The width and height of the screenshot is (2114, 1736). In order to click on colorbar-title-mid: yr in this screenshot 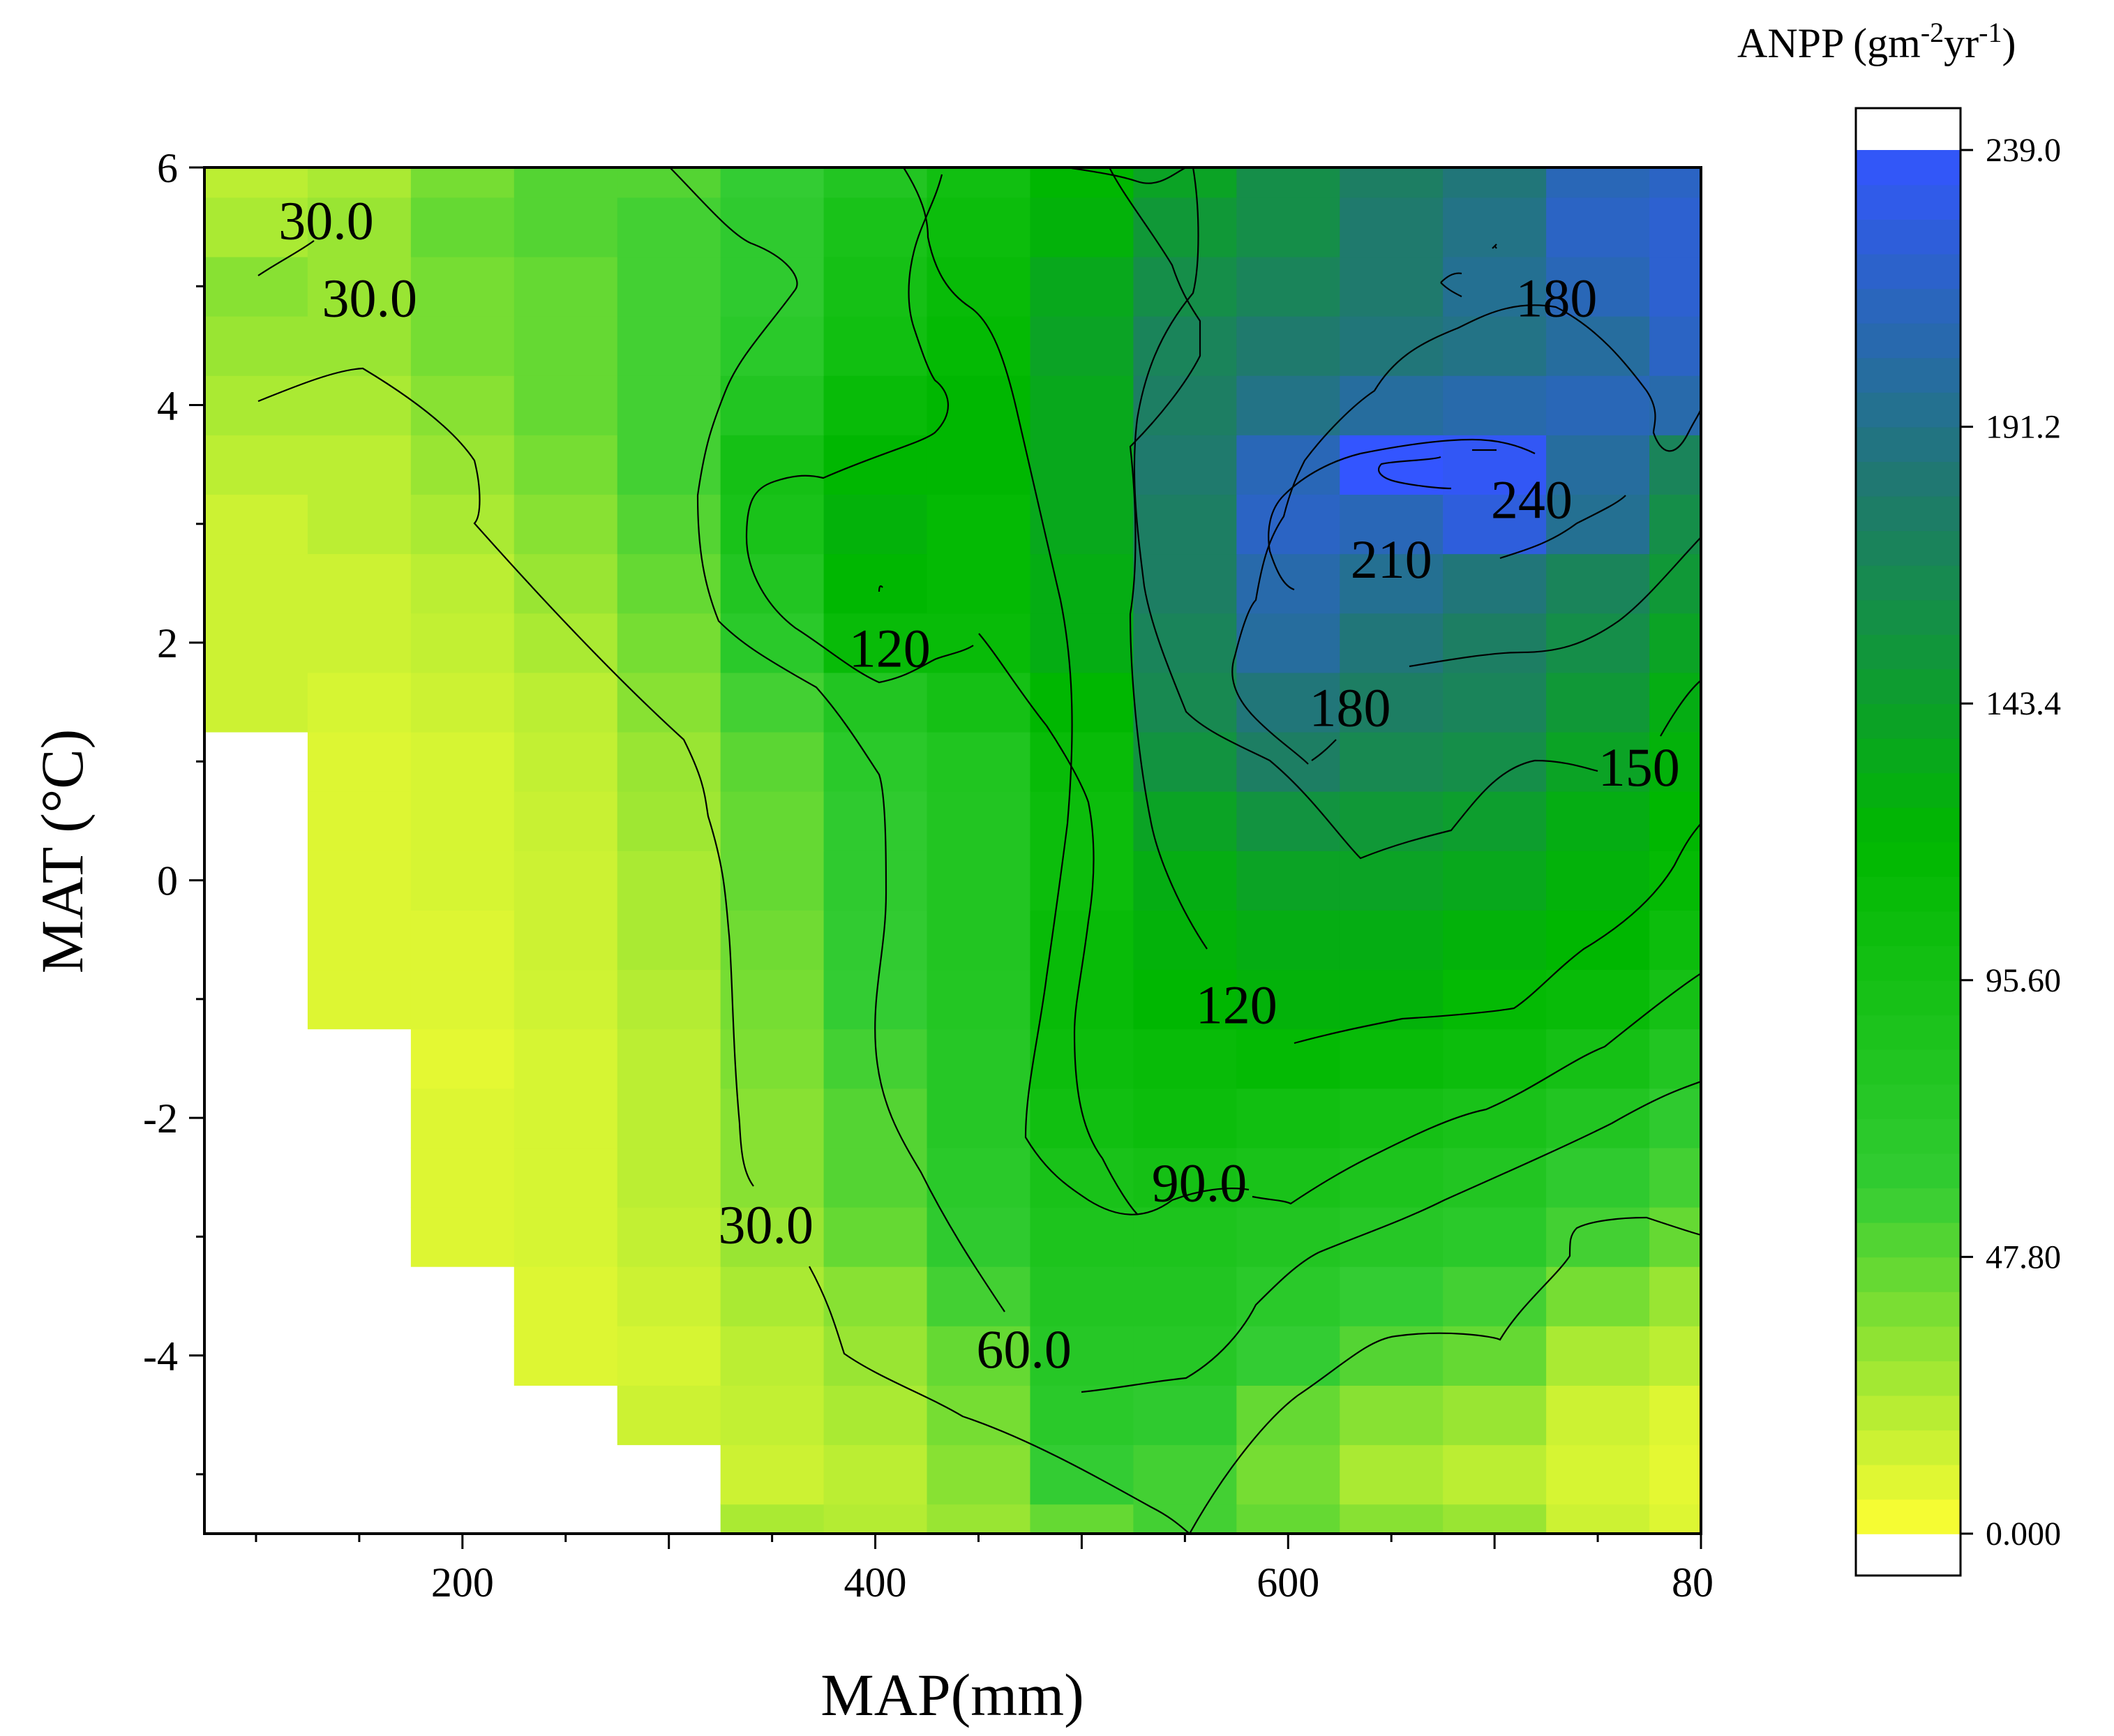, I will do `click(1961, 43)`.